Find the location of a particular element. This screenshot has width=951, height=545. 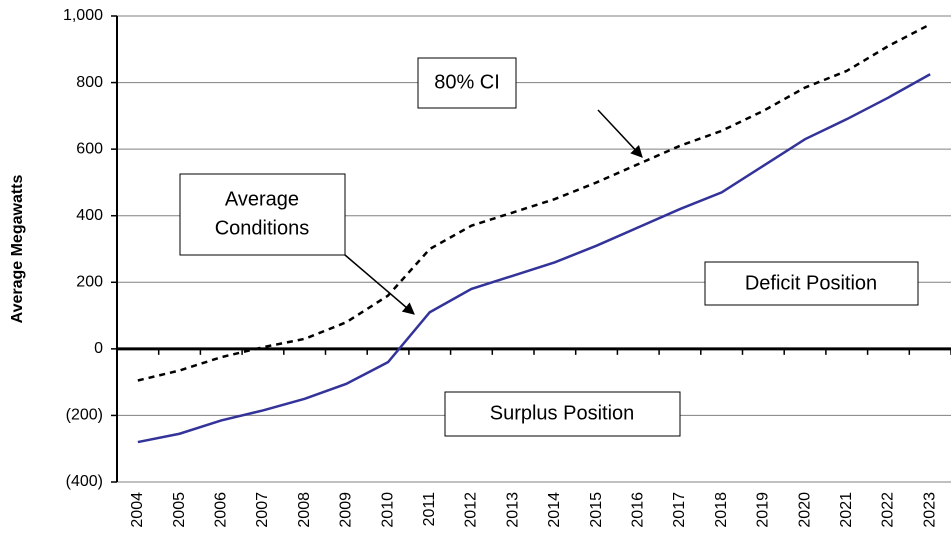

x-tick-label: 2016 is located at coordinates (637, 510).